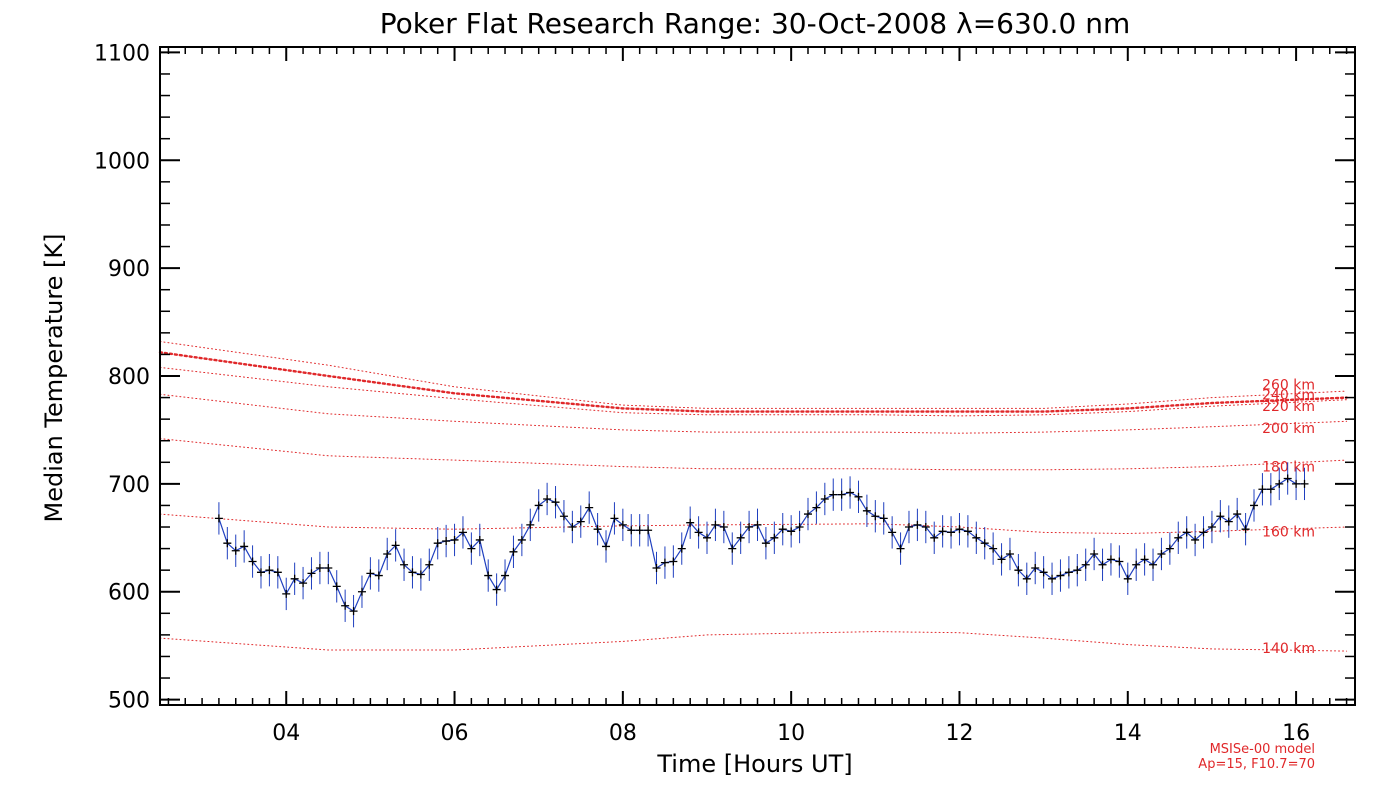 This screenshot has height=800, width=1400. Describe the element at coordinates (455, 733) in the screenshot. I see `x-tick-label: 06` at that location.